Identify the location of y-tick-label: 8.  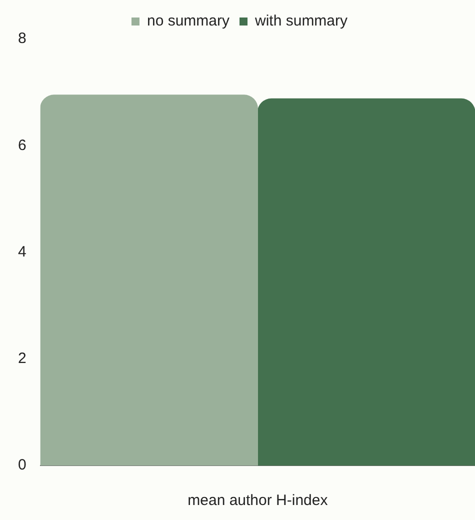
(22, 39).